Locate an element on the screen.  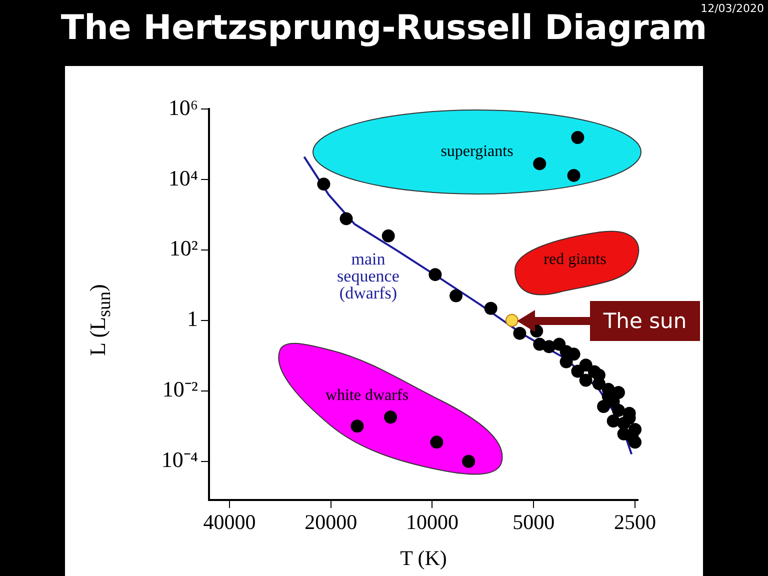
series-label: main sequence (dwarfs) is located at coordinates (368, 276).